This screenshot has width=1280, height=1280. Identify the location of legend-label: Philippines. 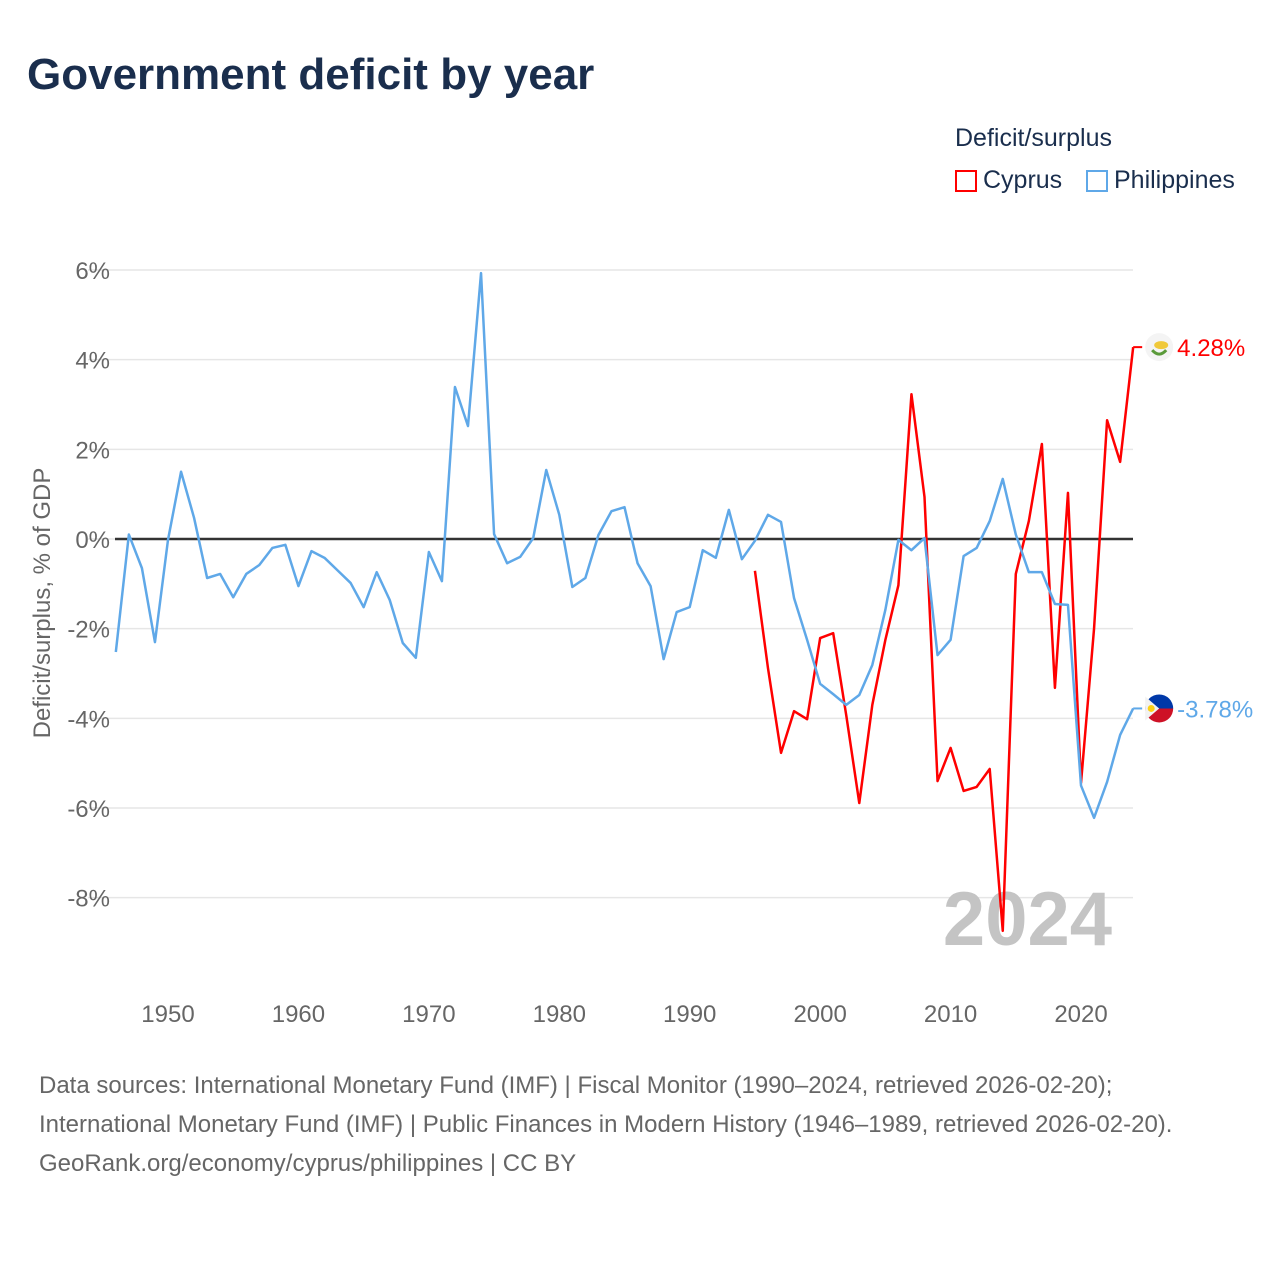
(1174, 180).